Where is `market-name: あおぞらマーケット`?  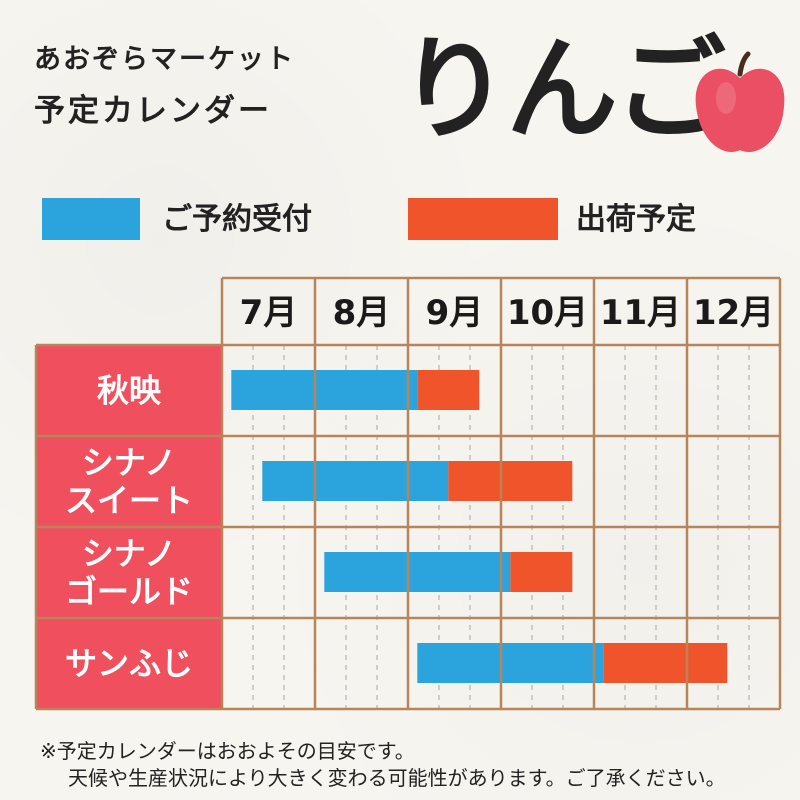
market-name: あおぞらマーケット is located at coordinates (164, 59).